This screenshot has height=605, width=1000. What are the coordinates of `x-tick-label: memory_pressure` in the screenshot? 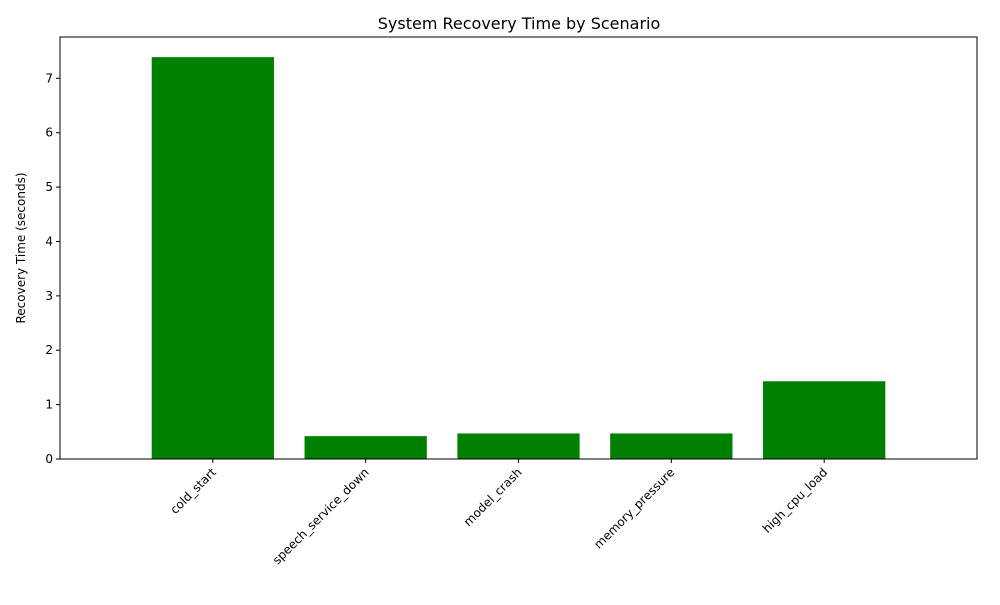 It's located at (634, 508).